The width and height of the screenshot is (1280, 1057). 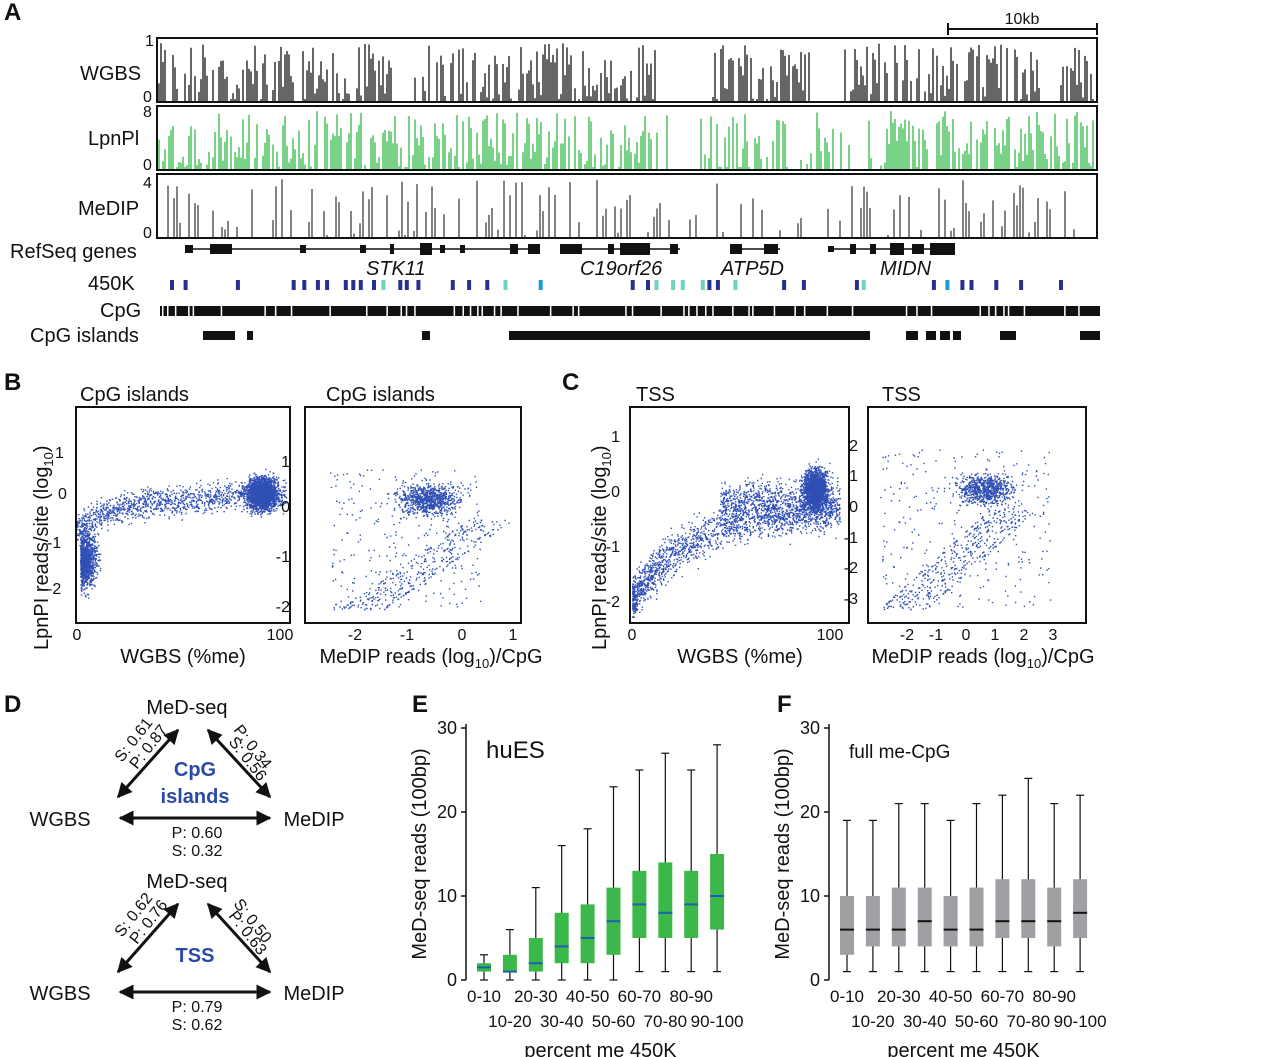 I want to click on x-tick-label: 50-60, so click(x=613, y=1021).